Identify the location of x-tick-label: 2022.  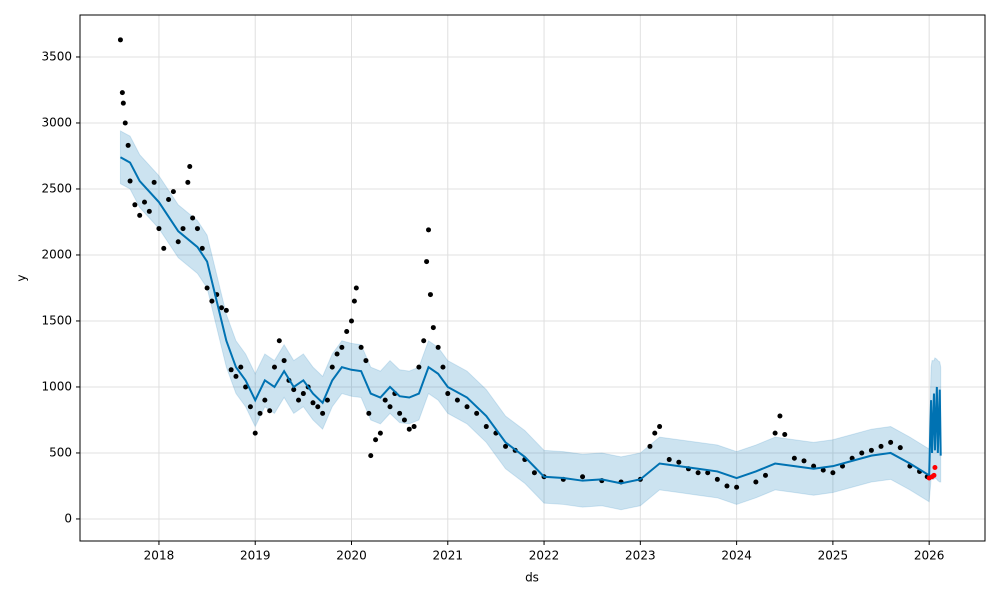
(544, 556).